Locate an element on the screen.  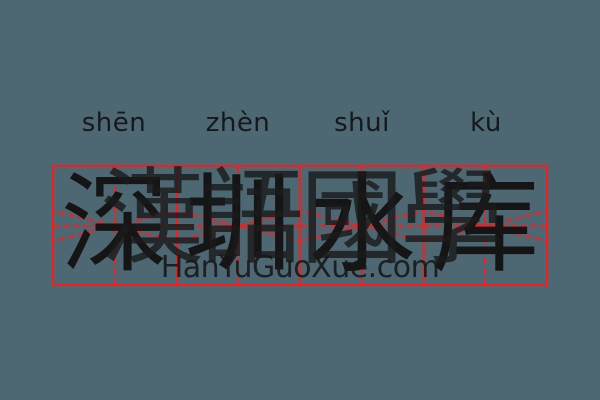
character-glyph-1: 深 is located at coordinates (114, 225).